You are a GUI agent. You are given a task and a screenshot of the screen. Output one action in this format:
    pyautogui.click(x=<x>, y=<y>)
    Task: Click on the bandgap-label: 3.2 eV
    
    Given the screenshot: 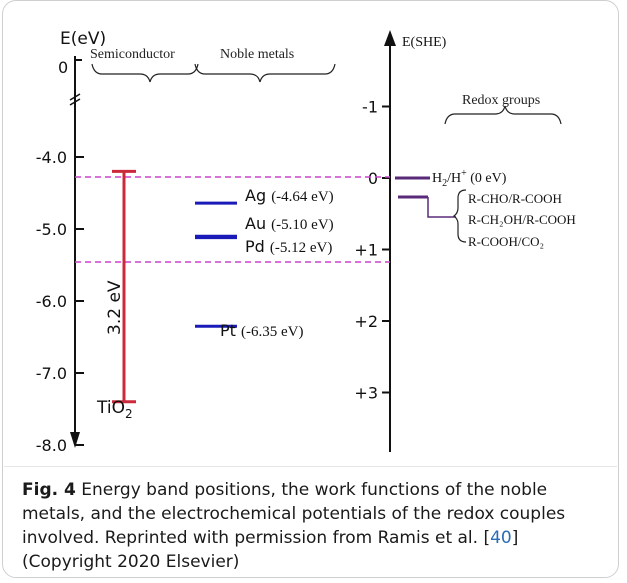 What is the action you would take?
    pyautogui.click(x=115, y=307)
    